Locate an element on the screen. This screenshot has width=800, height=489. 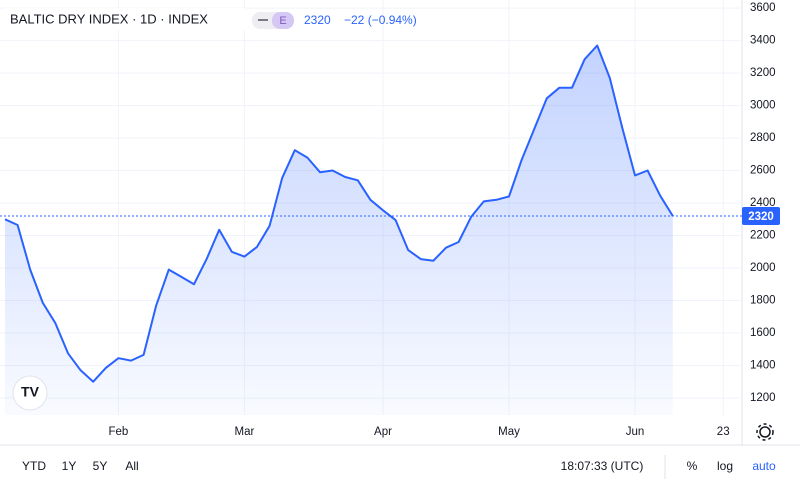
x-tick-label: Feb is located at coordinates (118, 432).